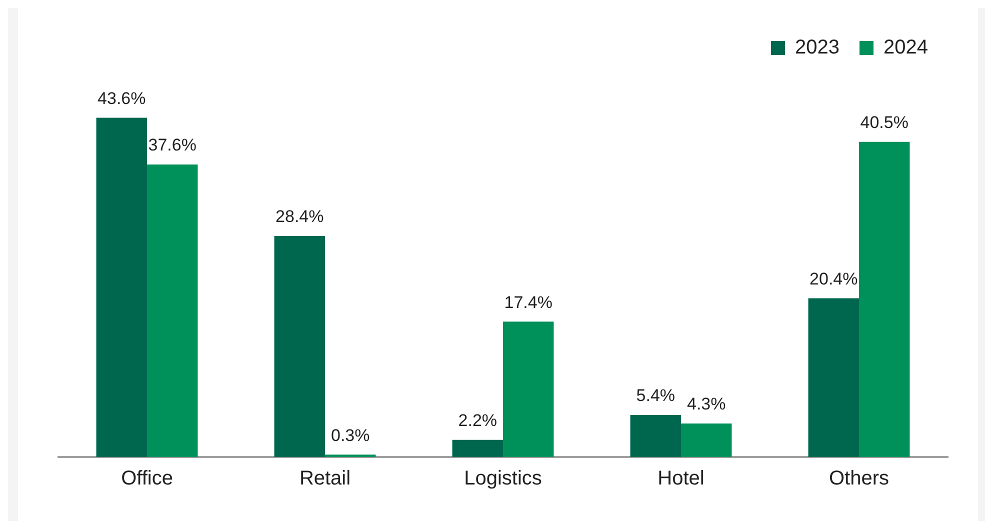  I want to click on data-label: 40.5%, so click(884, 122).